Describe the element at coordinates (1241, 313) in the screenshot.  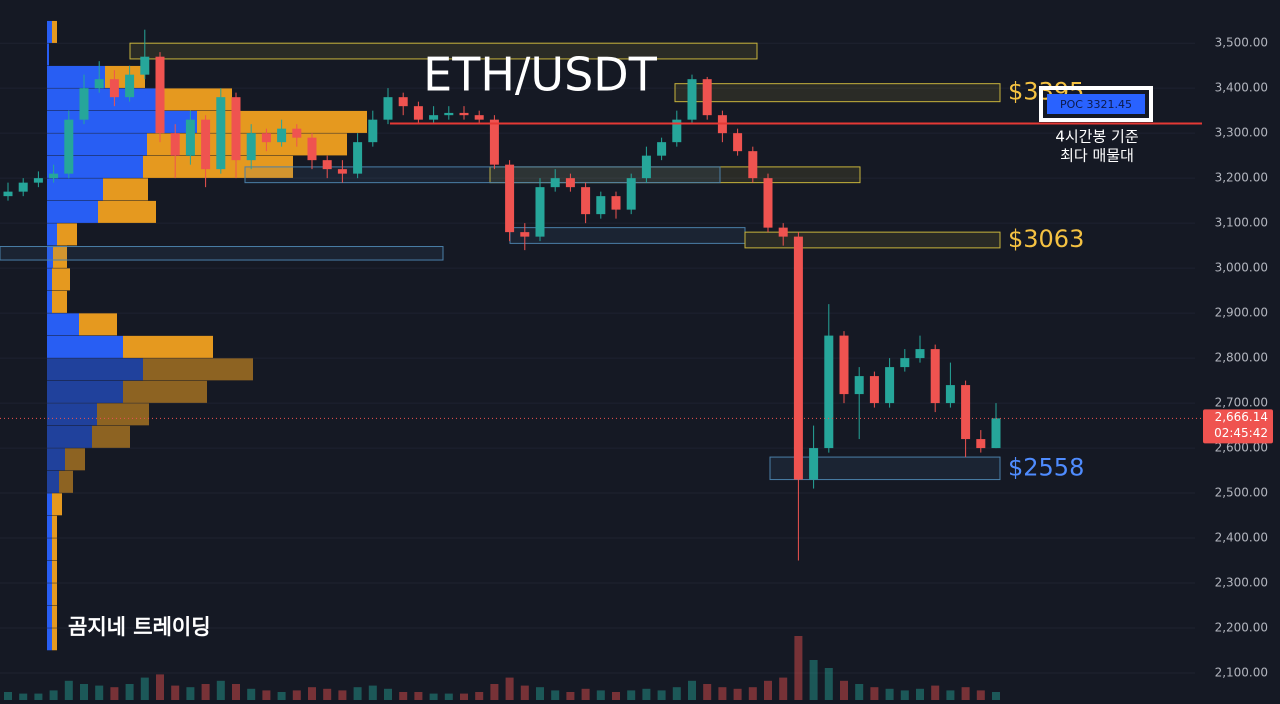
I see `y-tick-label: 2,900.00` at that location.